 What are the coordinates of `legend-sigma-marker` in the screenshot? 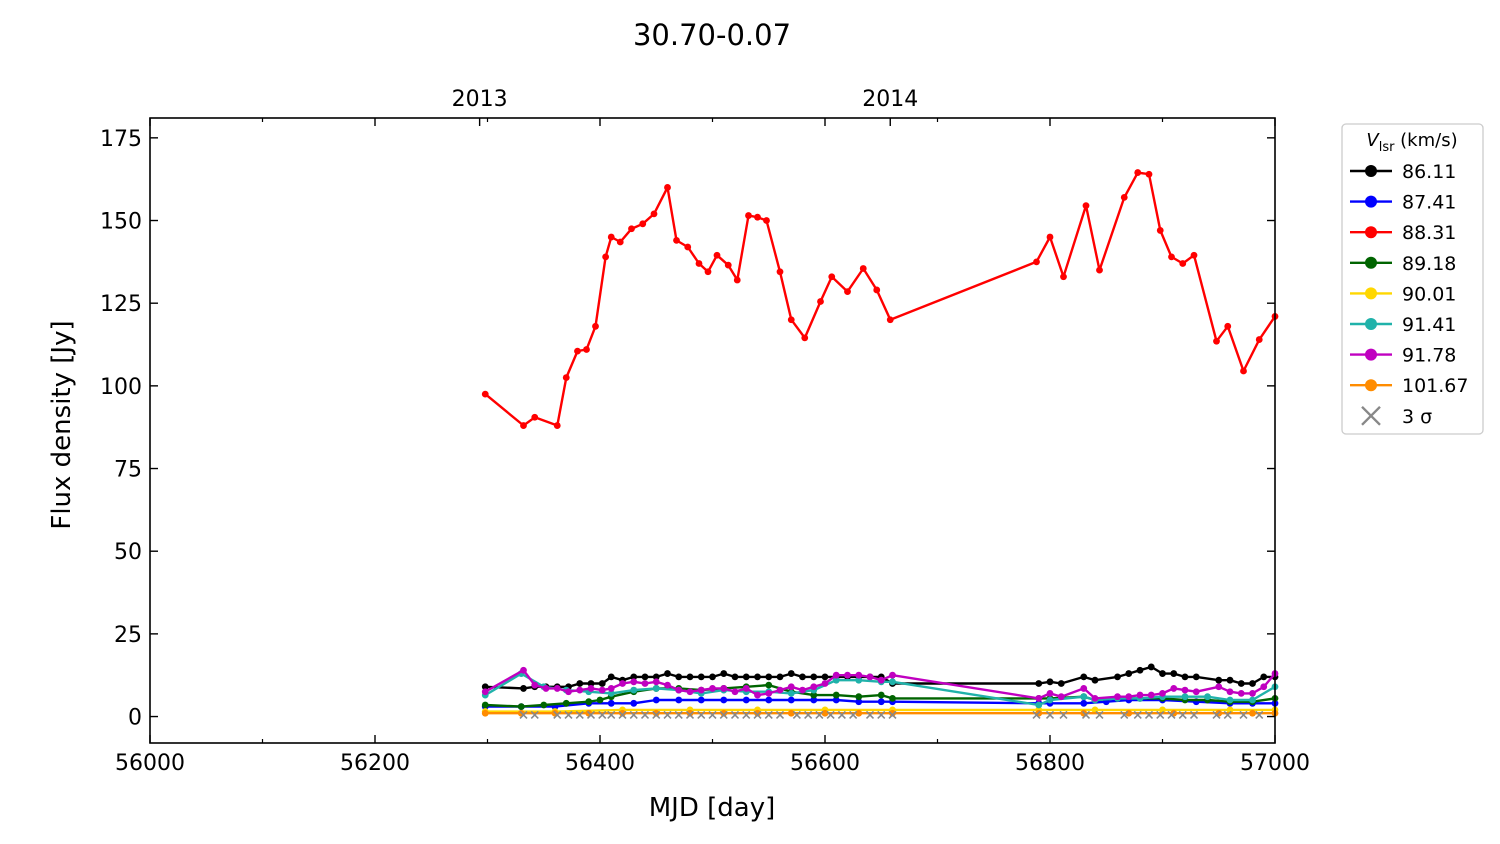 It's located at (1371, 415).